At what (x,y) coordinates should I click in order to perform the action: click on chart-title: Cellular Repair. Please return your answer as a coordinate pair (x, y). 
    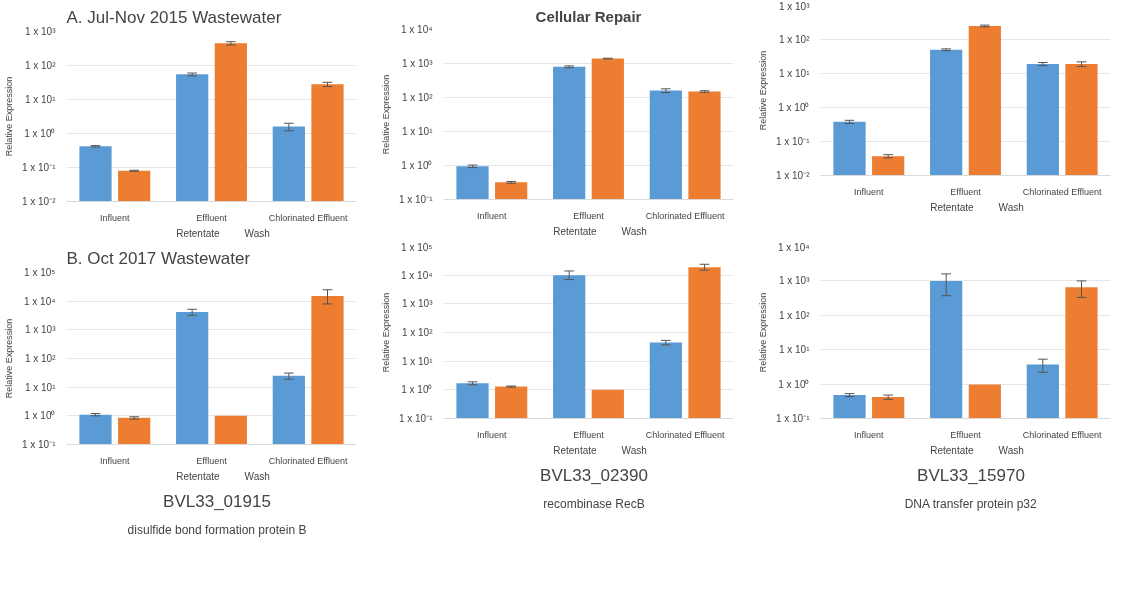
    Looking at the image, I should click on (588, 16).